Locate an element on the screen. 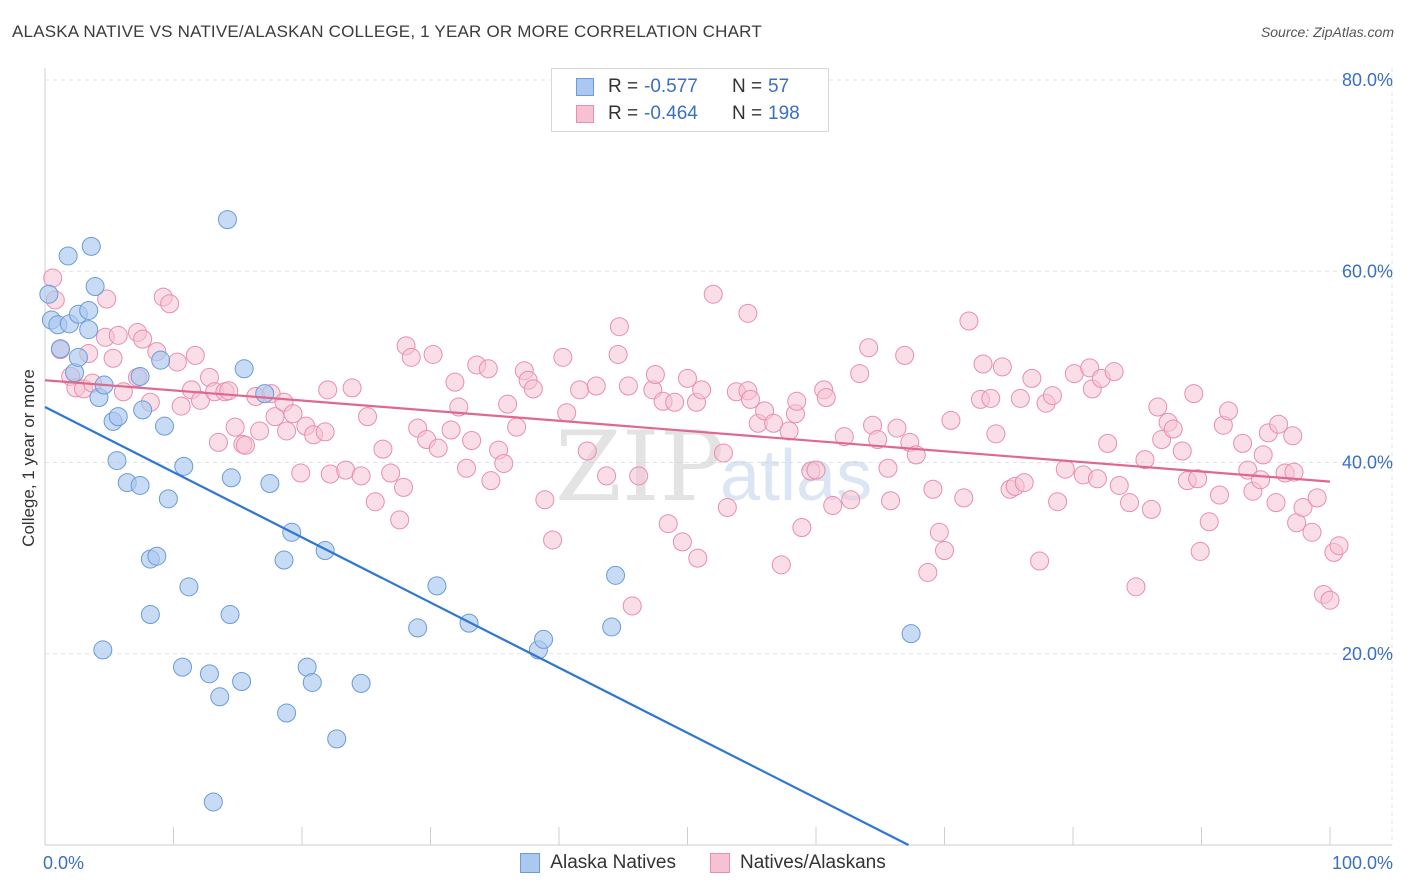  legend-swatch-pink is located at coordinates (719, 863).